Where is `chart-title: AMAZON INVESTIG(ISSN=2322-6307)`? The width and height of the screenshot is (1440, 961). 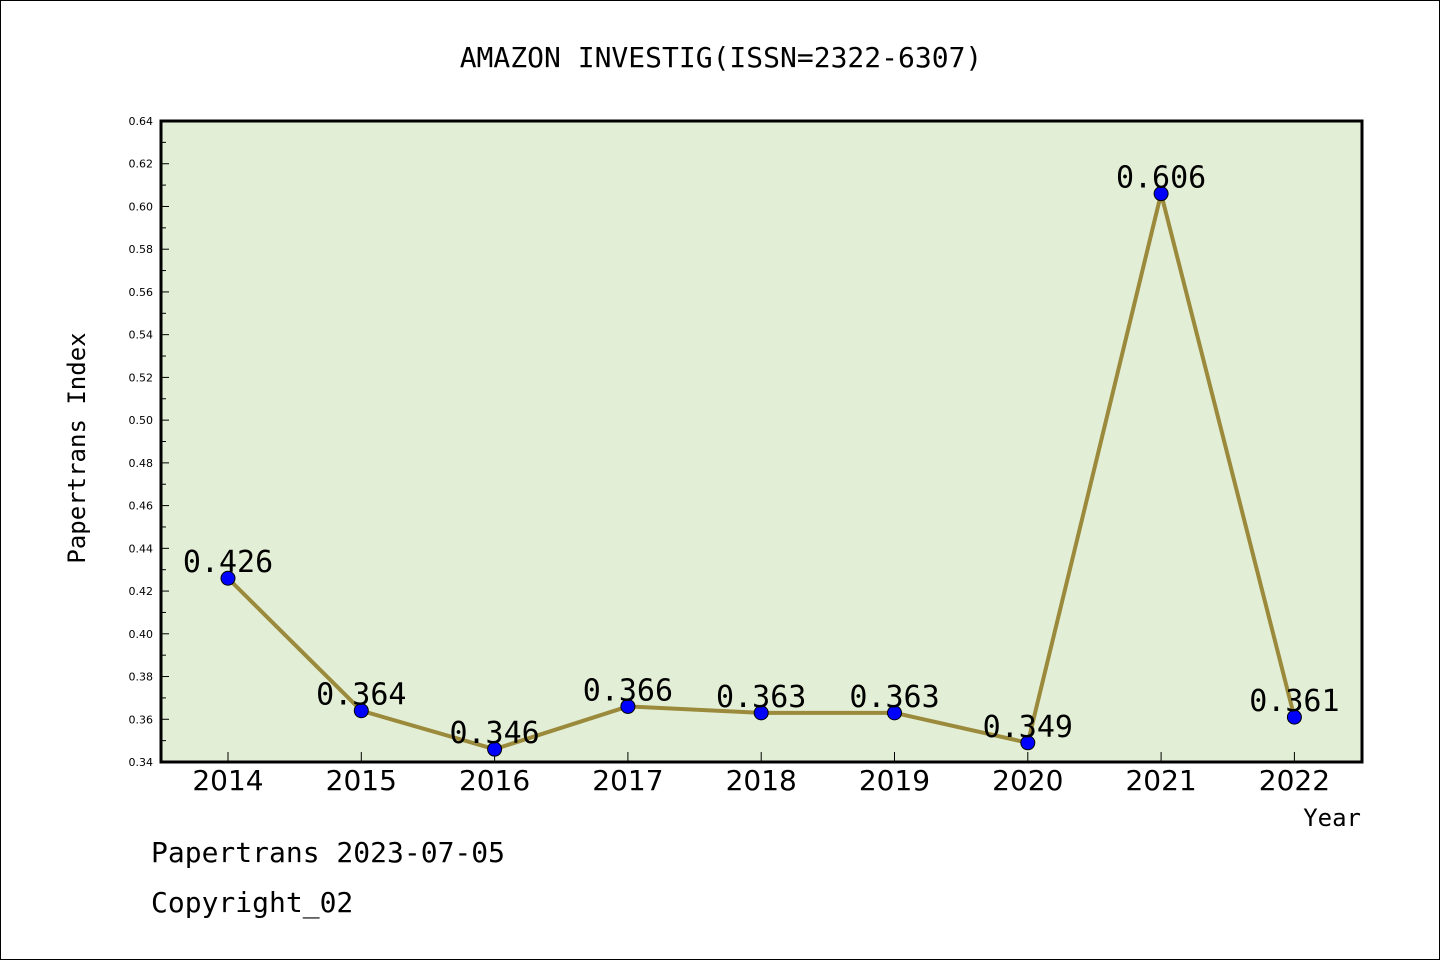
chart-title: AMAZON INVESTIG(ISSN=2322-6307) is located at coordinates (721, 57).